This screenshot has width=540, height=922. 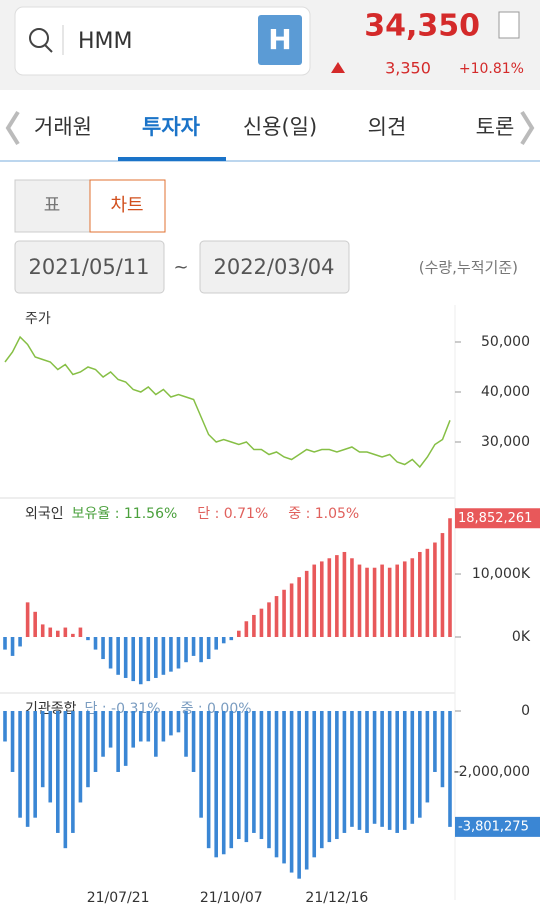 I want to click on search-box, so click(x=162, y=41).